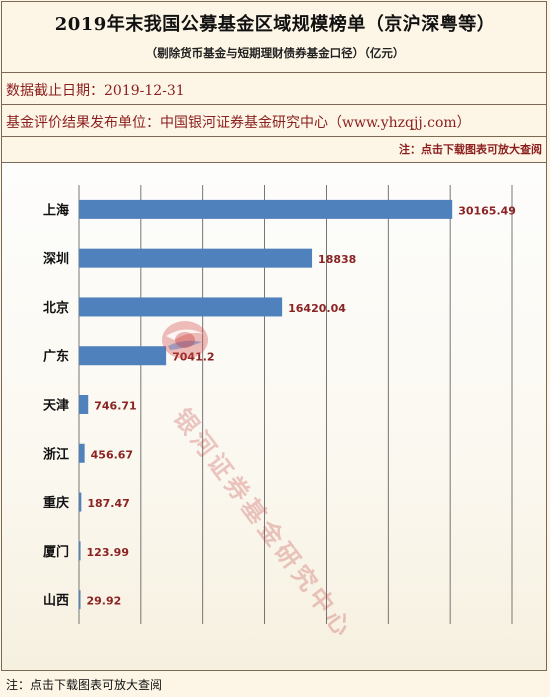 This screenshot has height=697, width=550. What do you see at coordinates (56, 210) in the screenshot?
I see `category-label: 上海` at bounding box center [56, 210].